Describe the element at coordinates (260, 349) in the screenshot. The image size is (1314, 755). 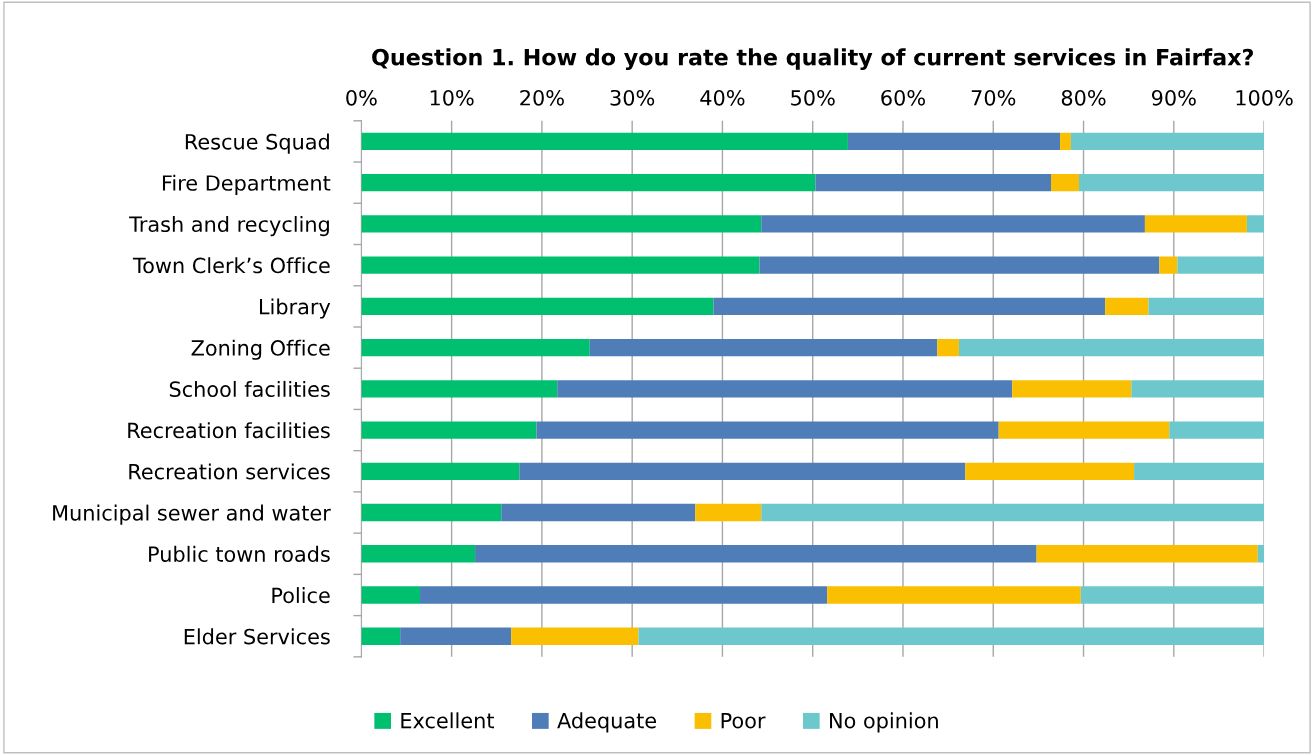
I see `y-tick-label: Zoning Office` at that location.